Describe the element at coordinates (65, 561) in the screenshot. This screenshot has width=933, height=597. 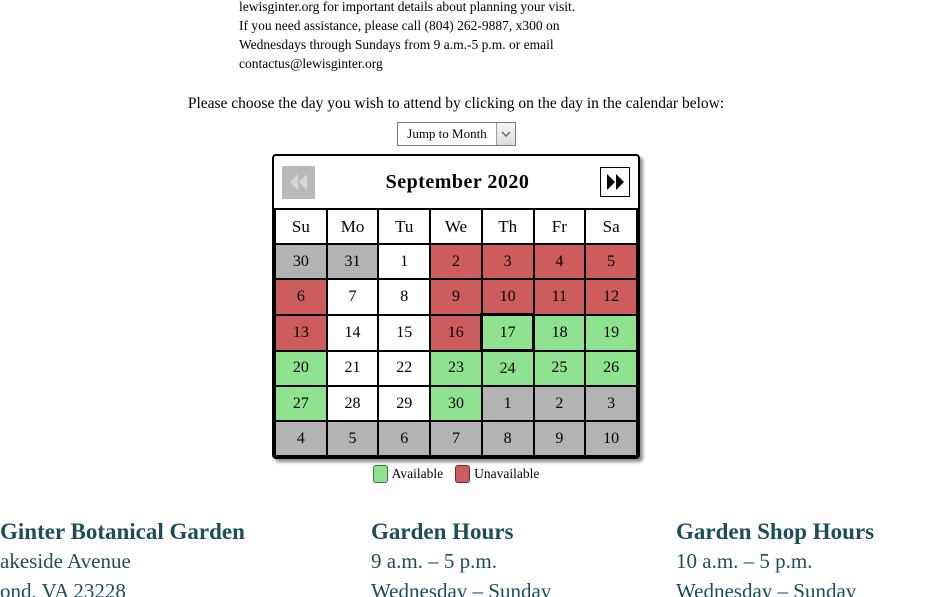
I see `footer-line: akeside Avenue` at that location.